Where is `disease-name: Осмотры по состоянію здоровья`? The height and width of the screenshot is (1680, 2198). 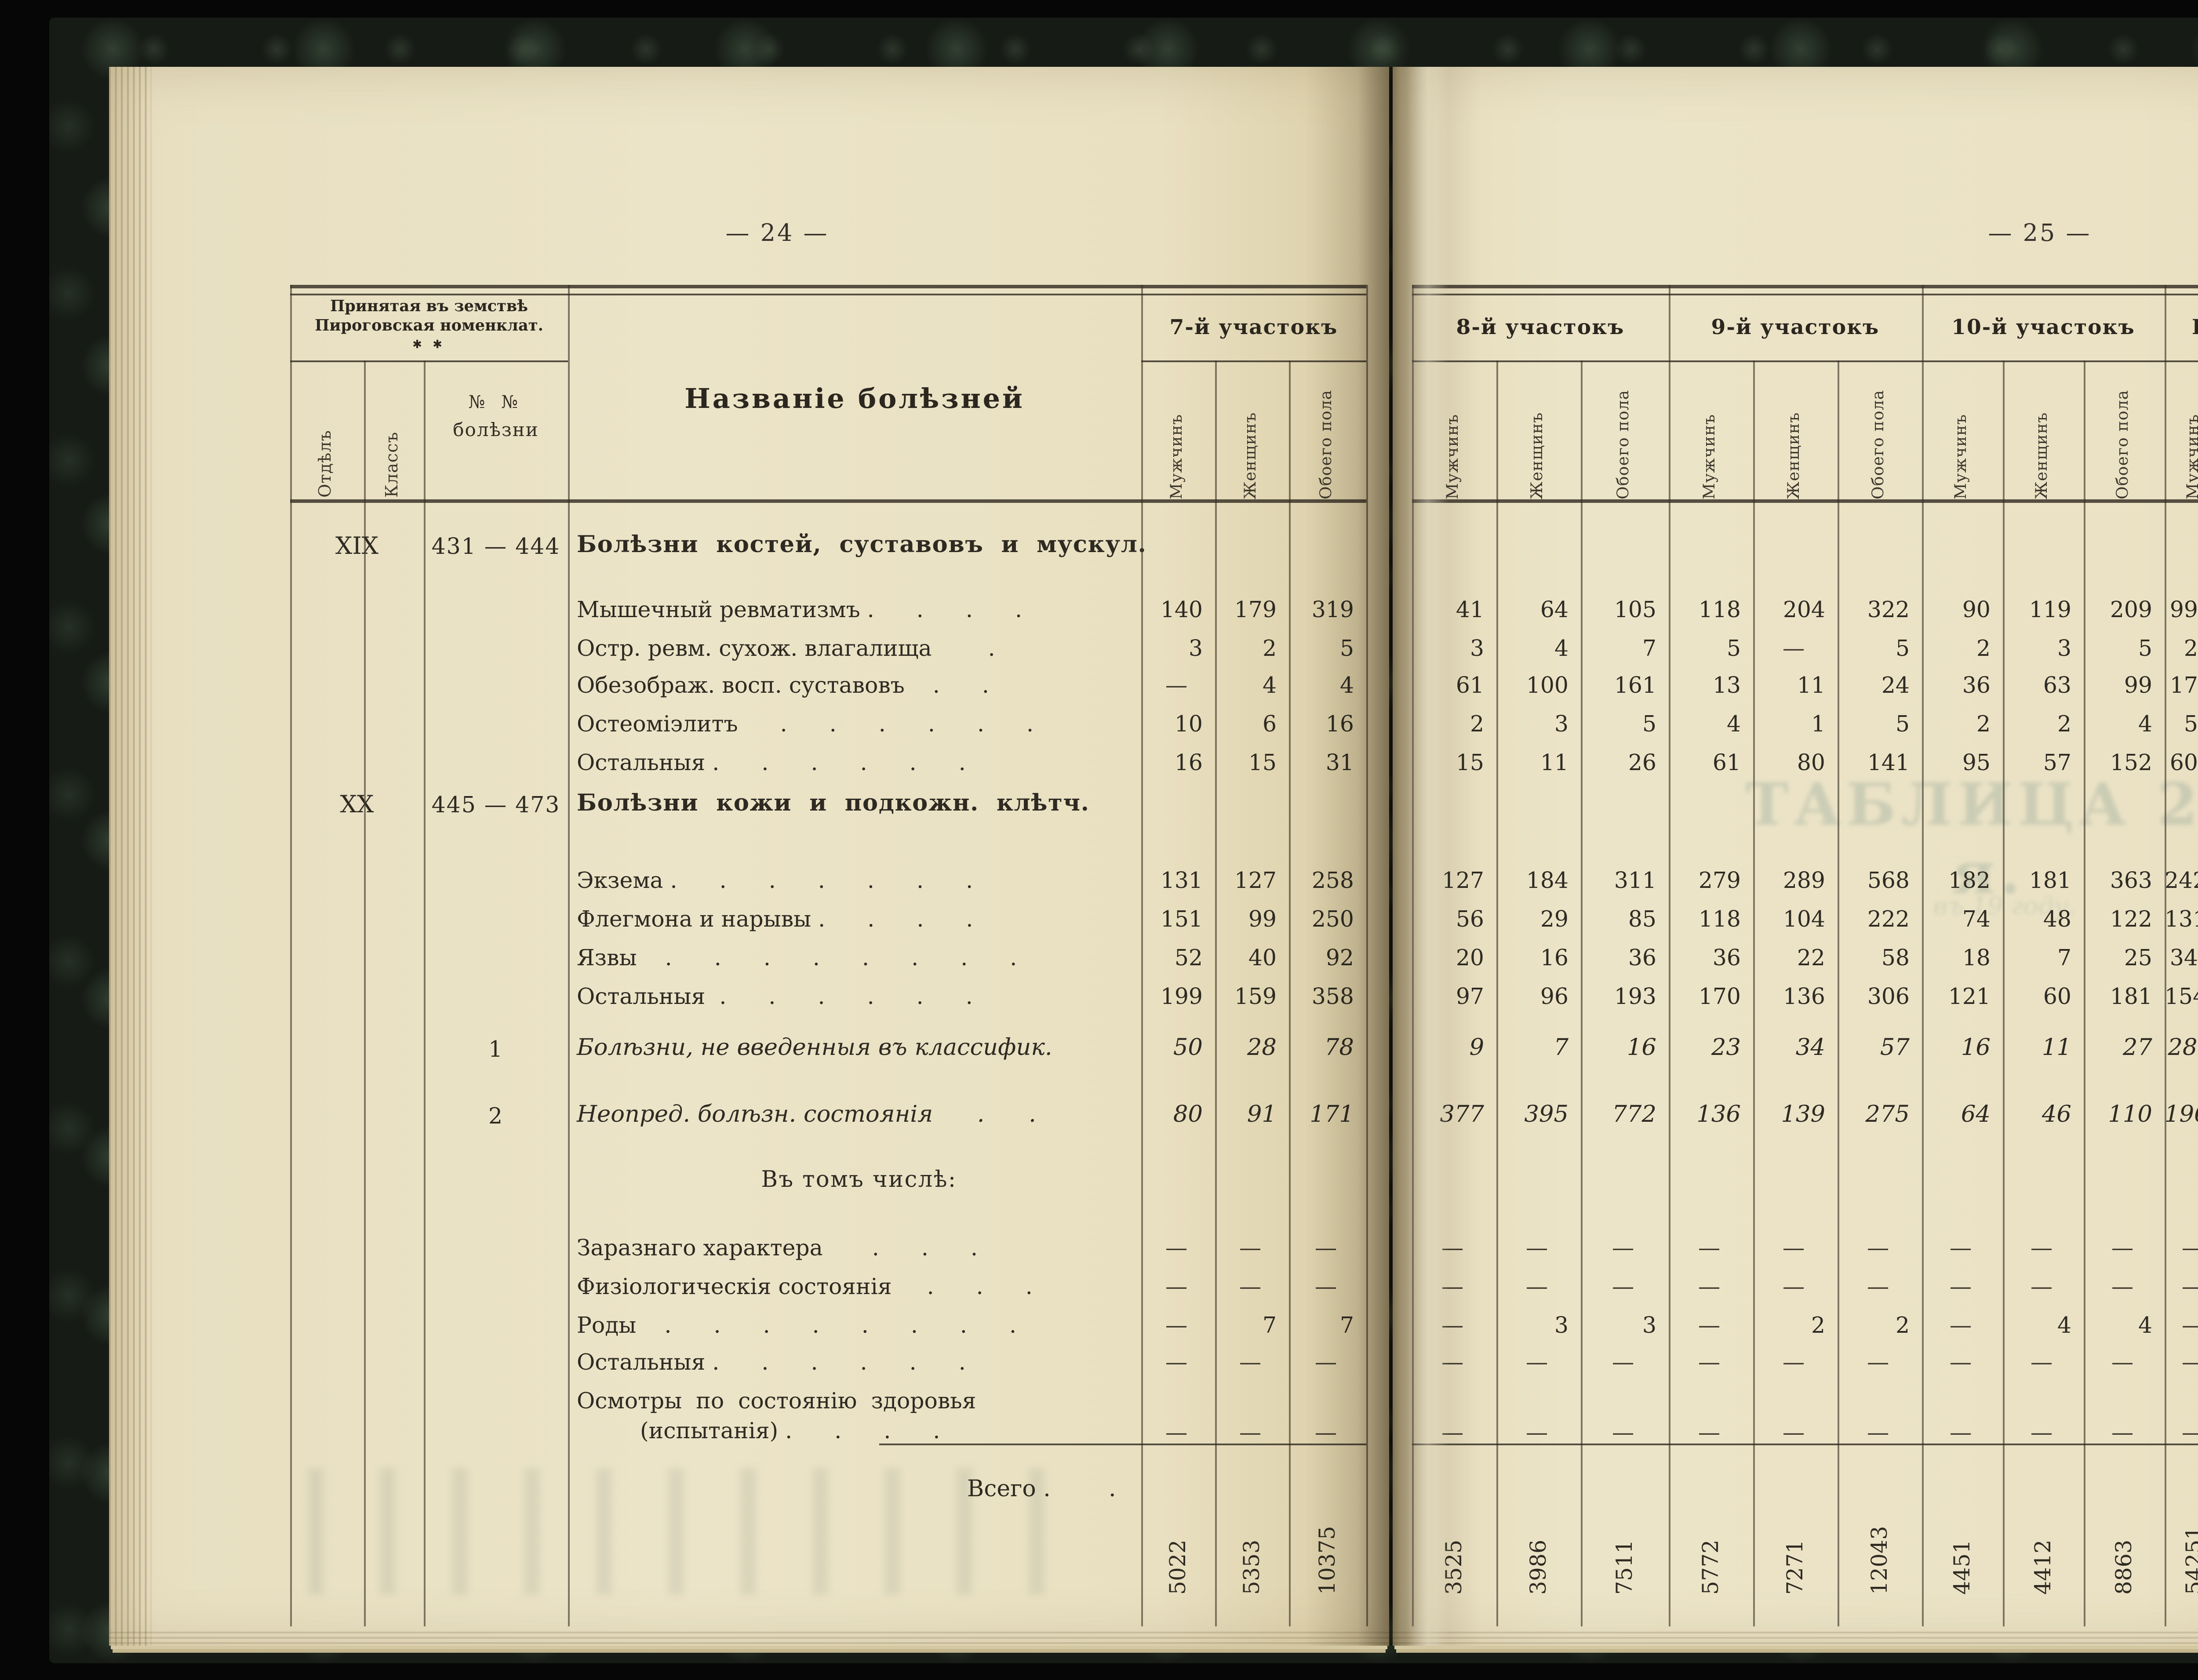
disease-name: Осмотры по состоянію здоровья is located at coordinates (776, 1400).